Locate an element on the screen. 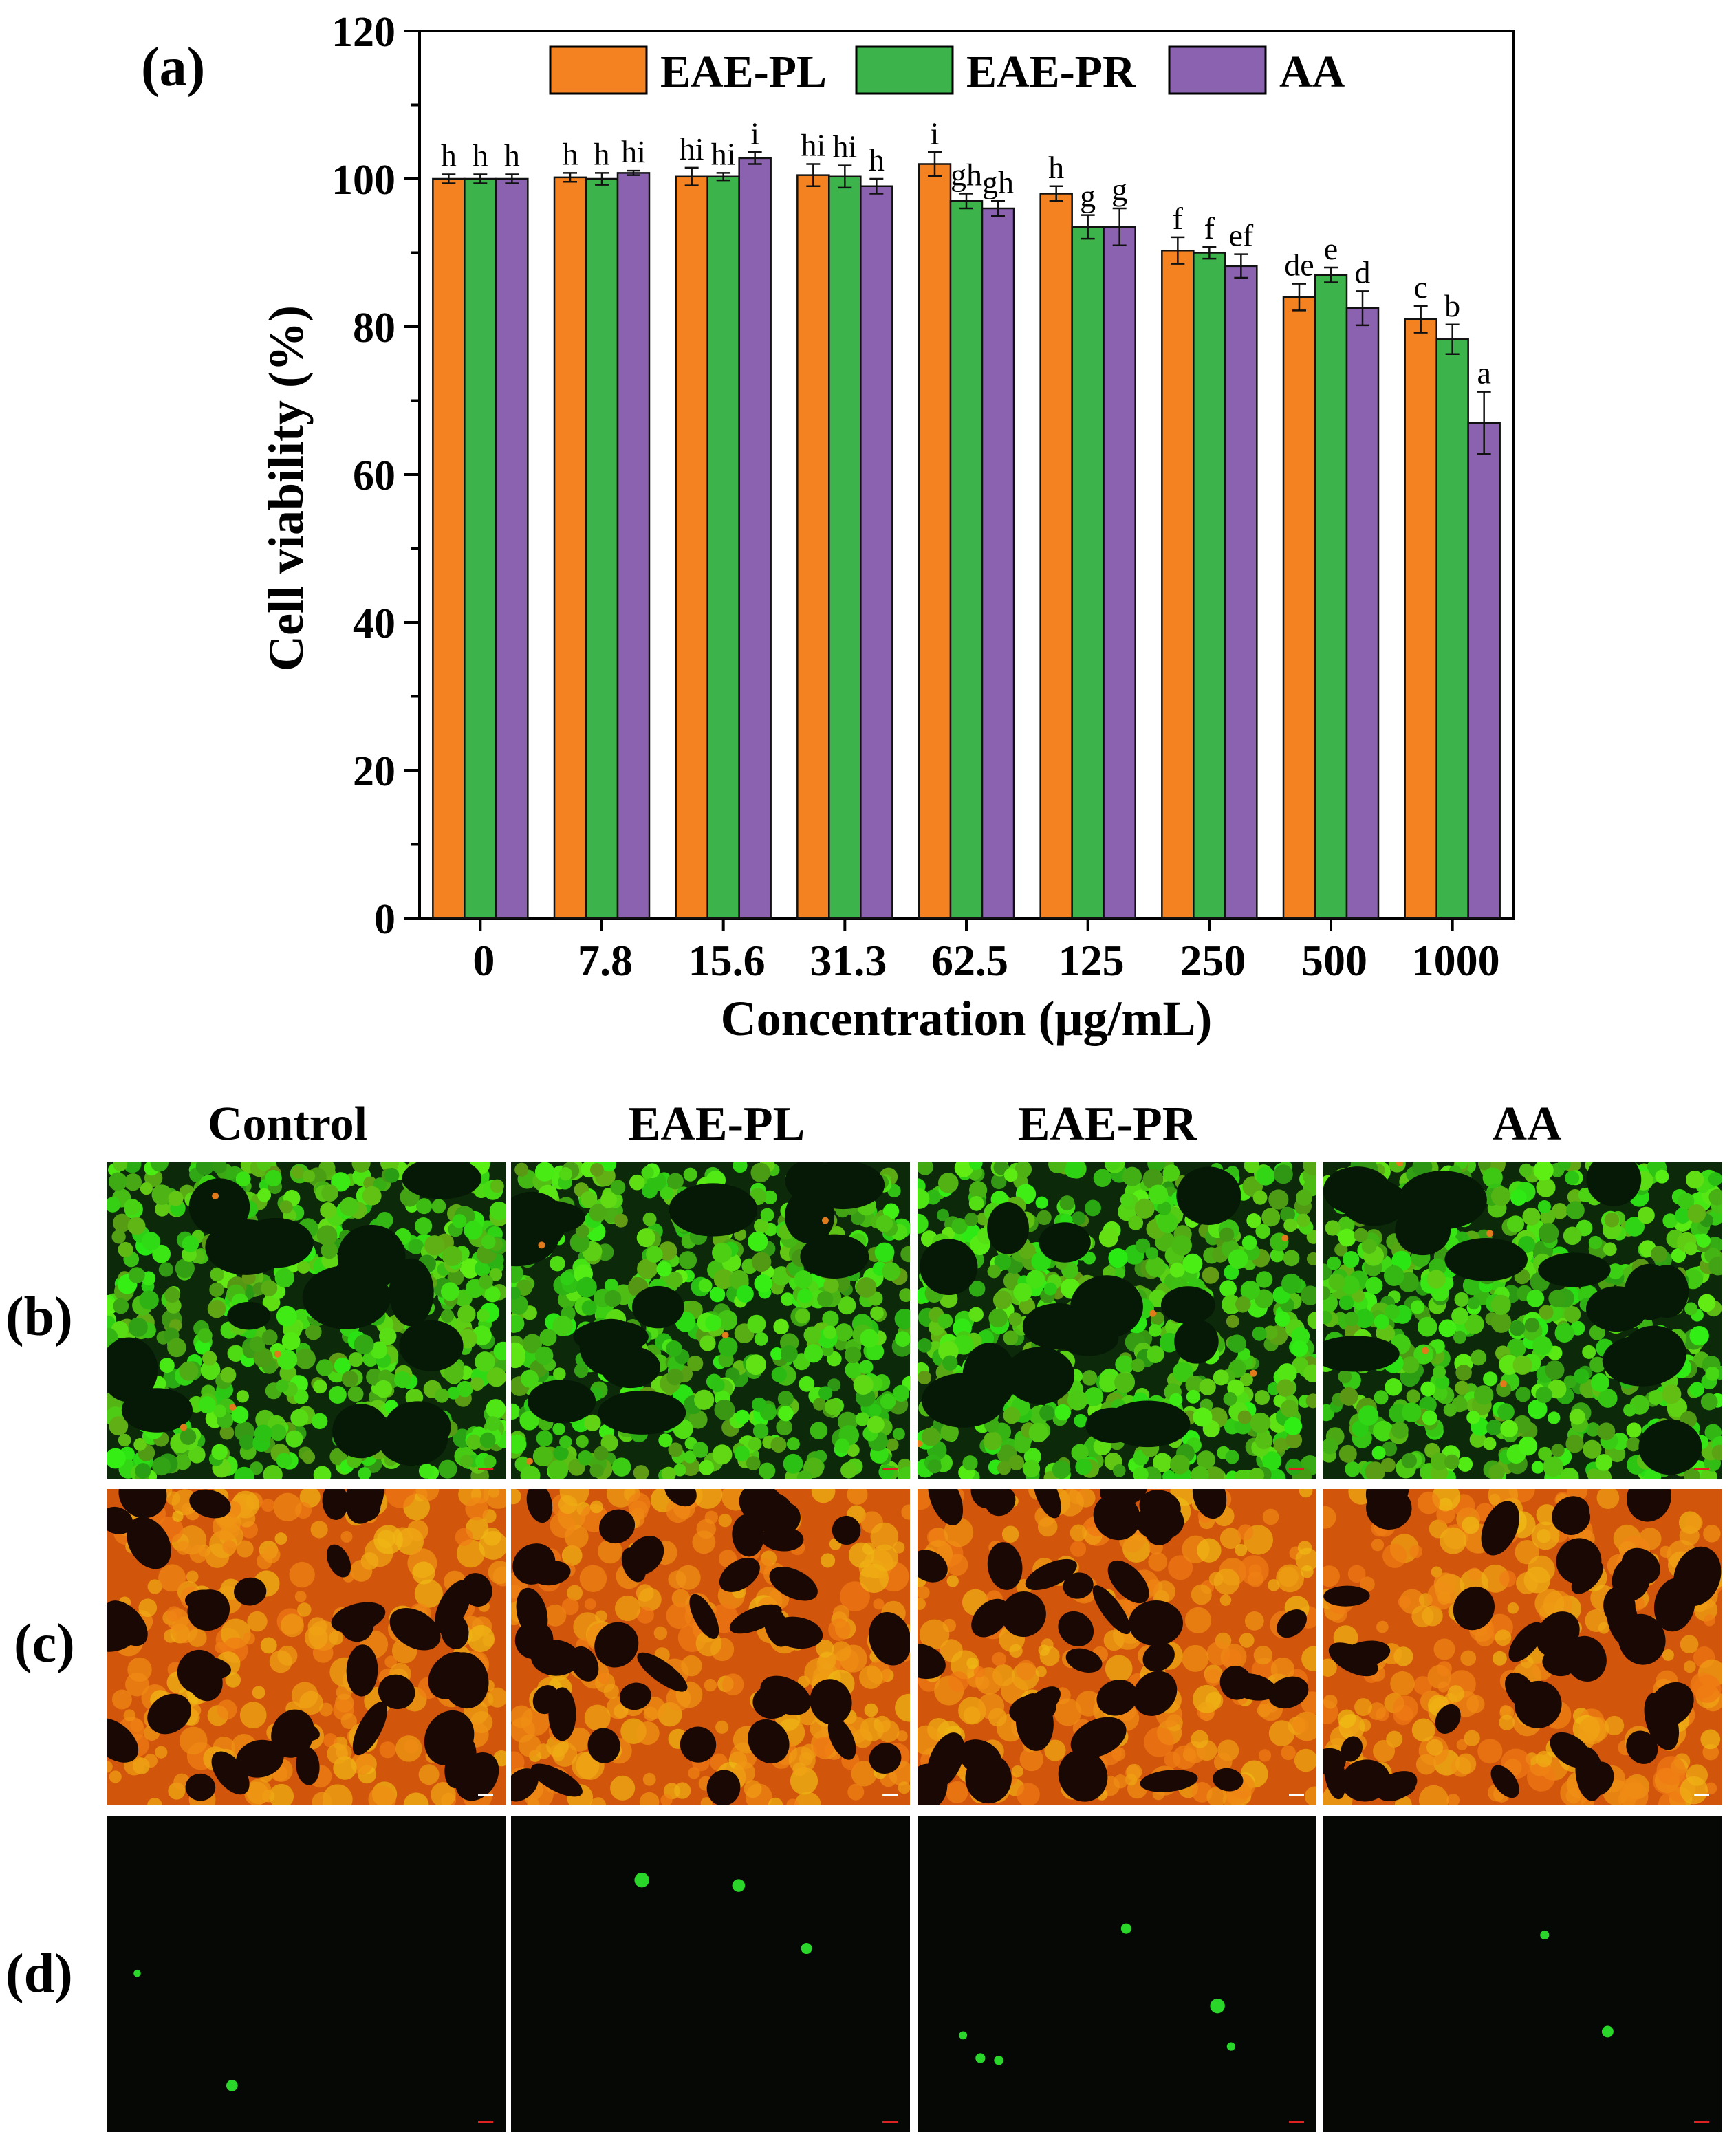 Image resolution: width=1736 pixels, height=2152 pixels. legend-swatch-aa is located at coordinates (1217, 70).